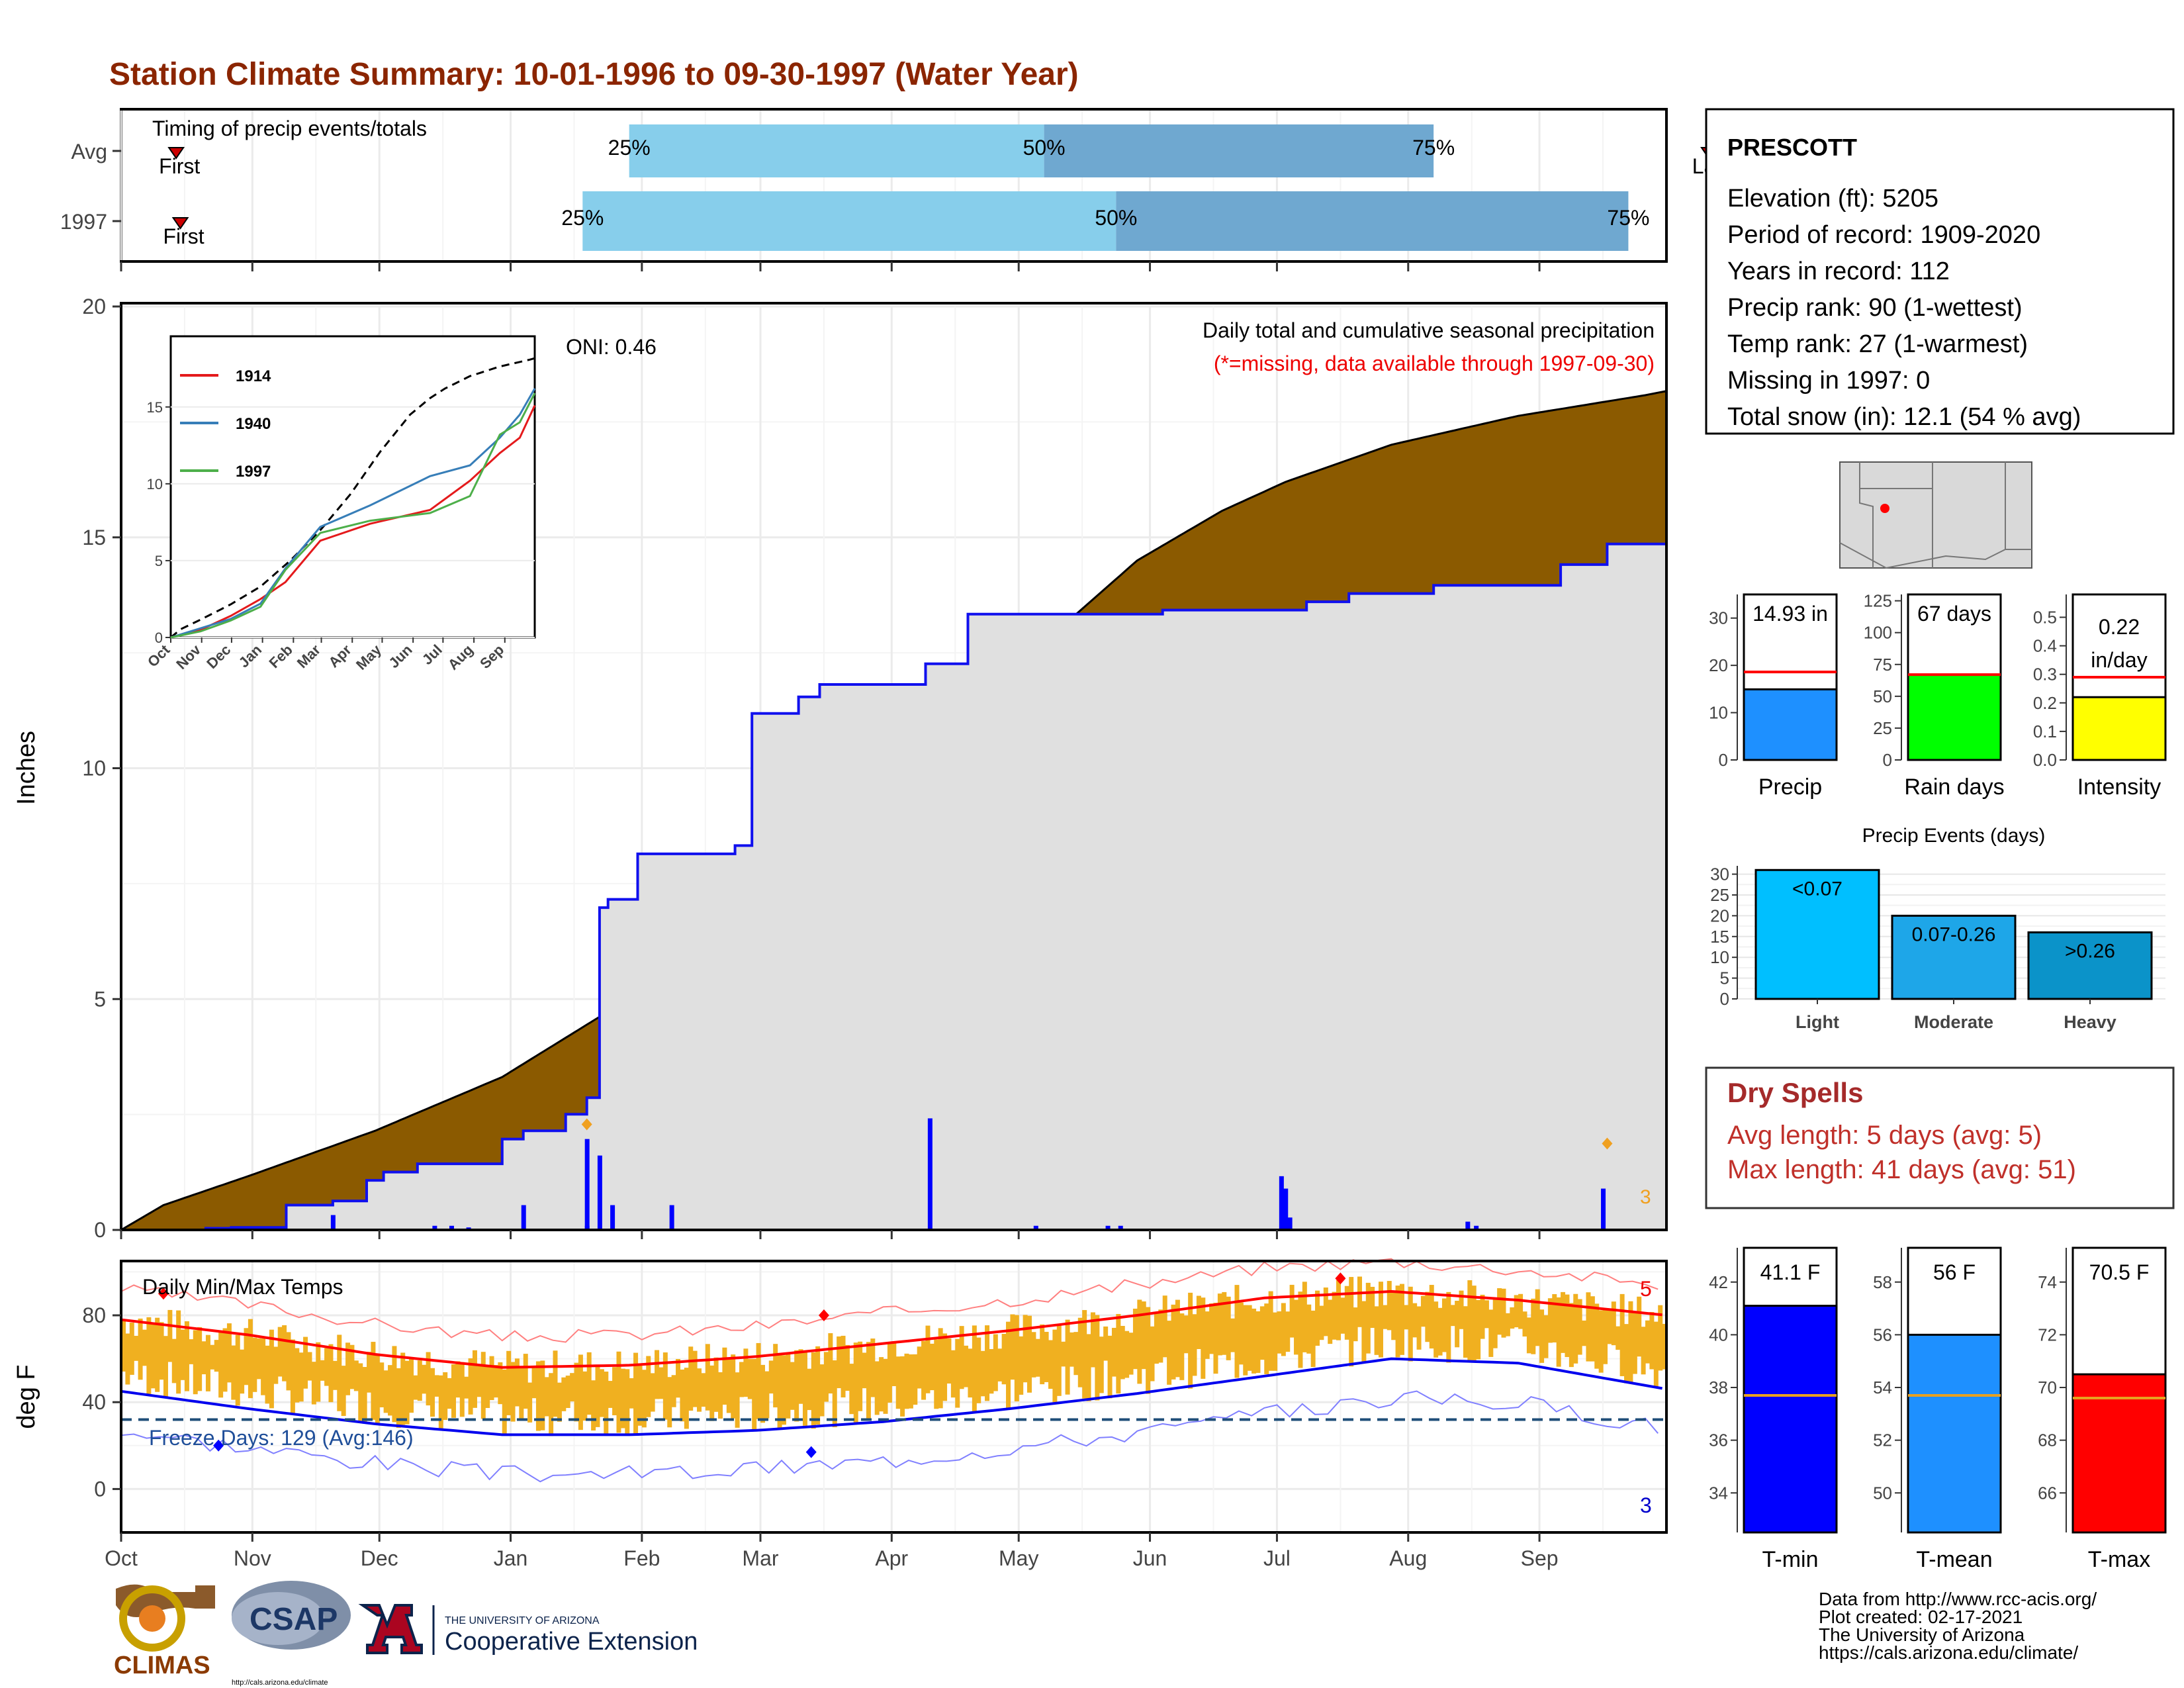 This screenshot has height=1688, width=2184. I want to click on stat-value-text: 67 days, so click(1954, 614).